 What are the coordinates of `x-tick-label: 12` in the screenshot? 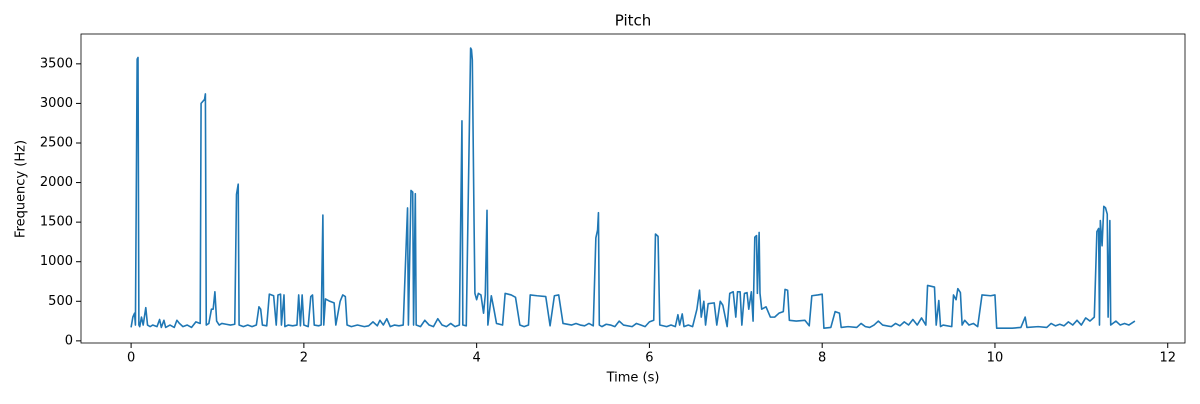 It's located at (1167, 358).